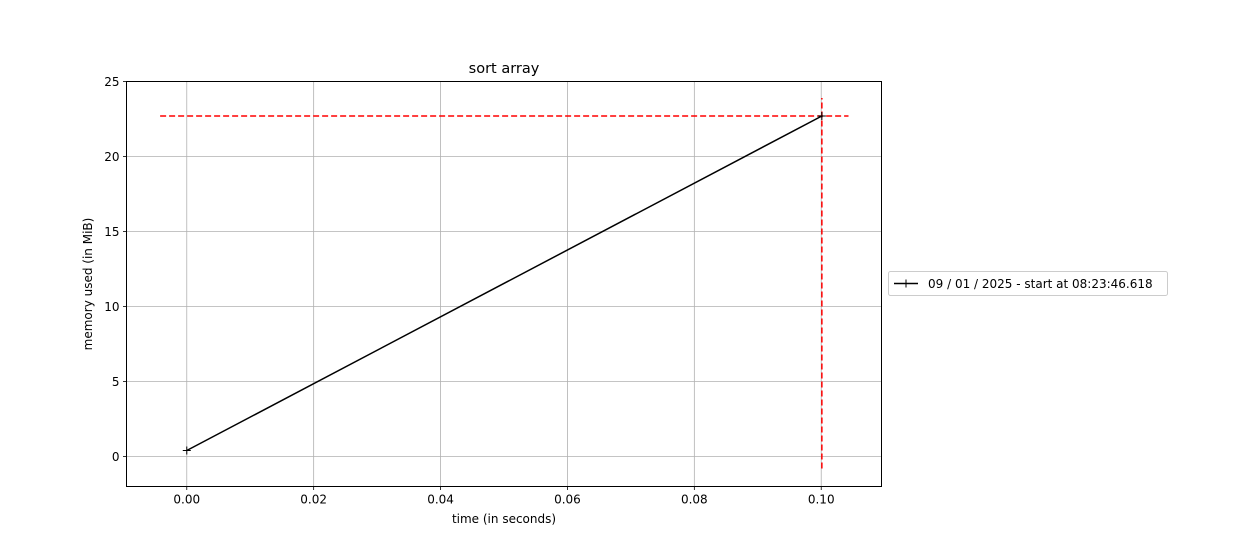  What do you see at coordinates (440, 500) in the screenshot?
I see `x-tick-label: 0.04` at bounding box center [440, 500].